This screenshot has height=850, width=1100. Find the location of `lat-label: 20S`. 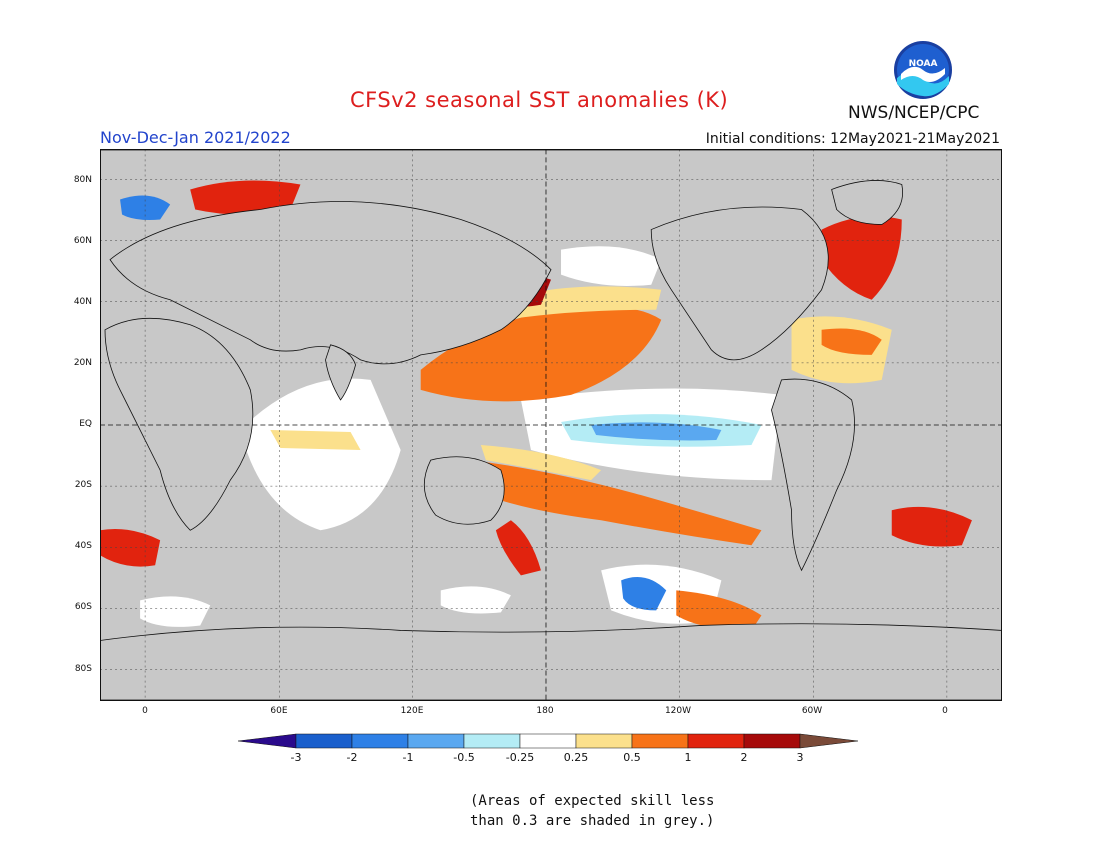

lat-label: 20S is located at coordinates (83, 485).